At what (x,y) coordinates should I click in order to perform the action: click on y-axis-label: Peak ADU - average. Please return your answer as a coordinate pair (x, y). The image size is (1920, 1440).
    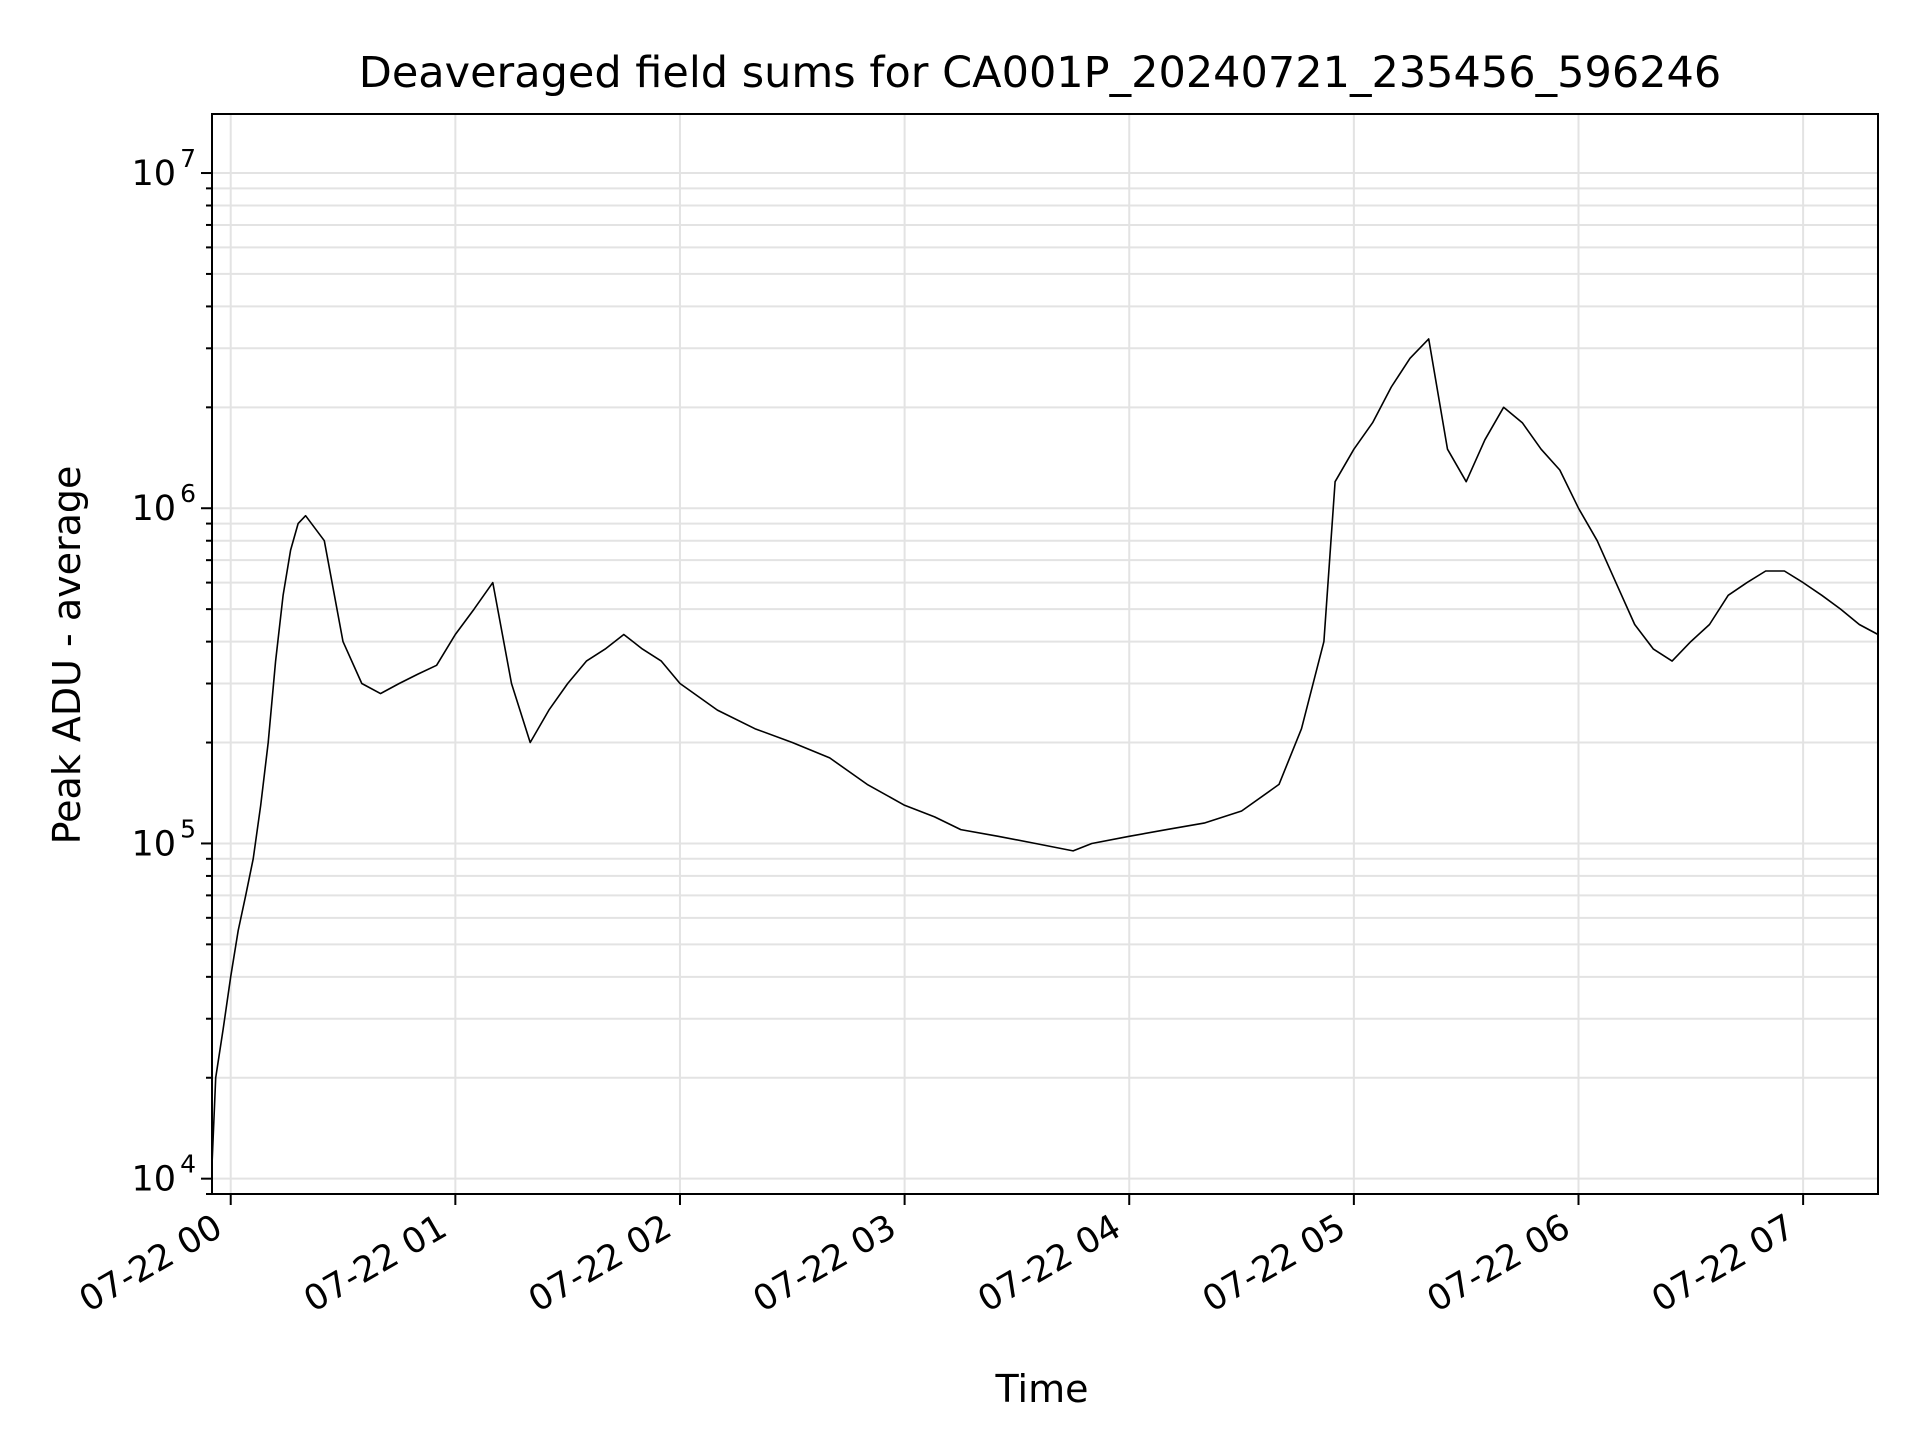
    Looking at the image, I should click on (67, 655).